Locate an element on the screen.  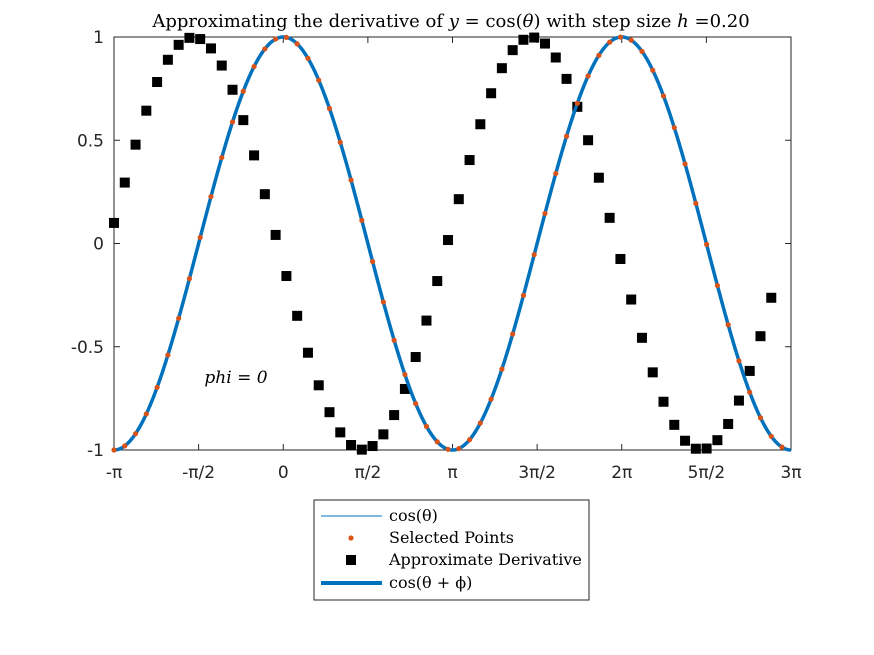
y-tick-label: 0 is located at coordinates (98, 245).